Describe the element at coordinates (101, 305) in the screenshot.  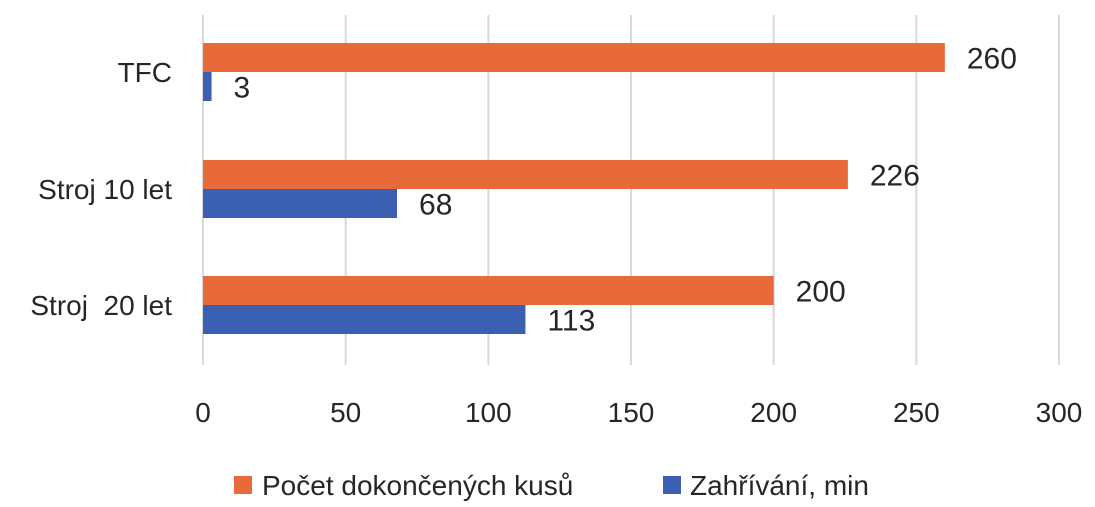
I see `category-label-stroj-20-let: Stroj 20 let` at that location.